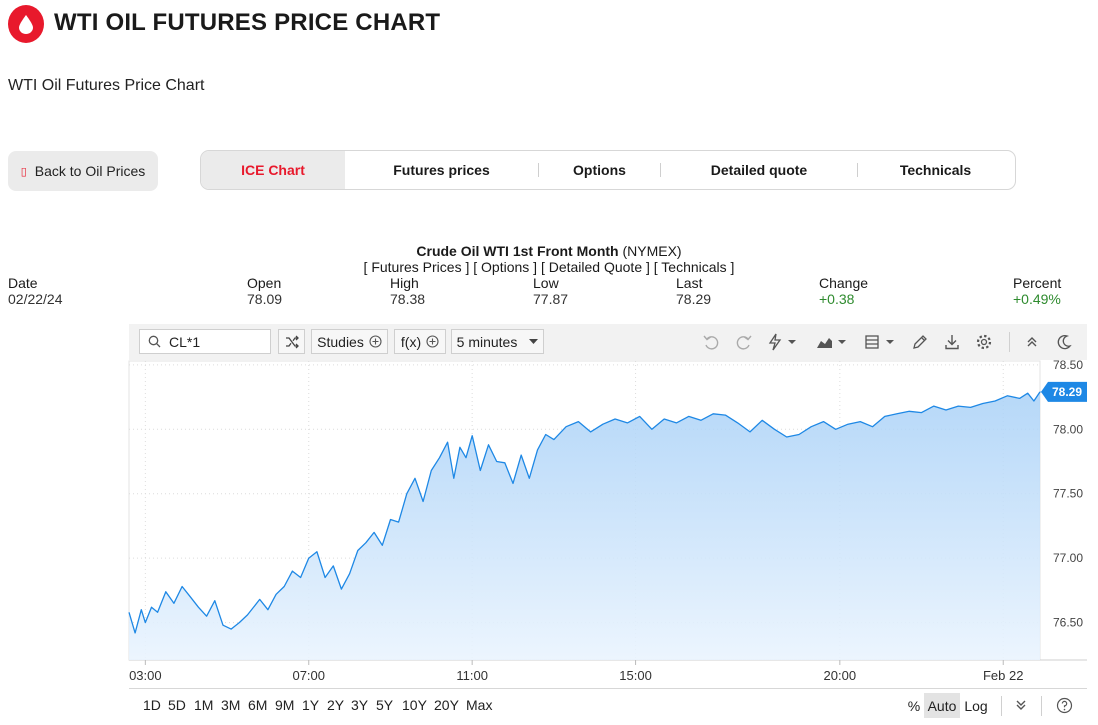  I want to click on period-5d: 5D, so click(177, 705).